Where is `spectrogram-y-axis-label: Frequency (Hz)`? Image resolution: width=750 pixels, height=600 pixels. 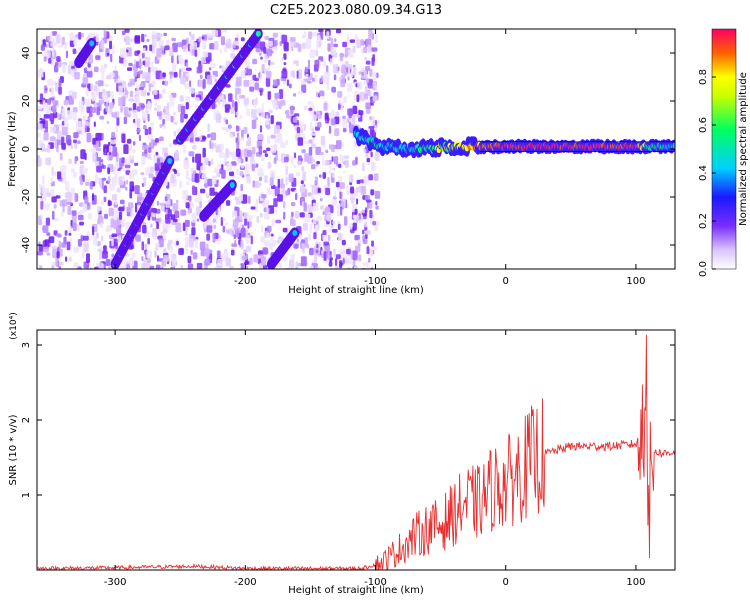
spectrogram-y-axis-label: Frequency (Hz) is located at coordinates (12, 149).